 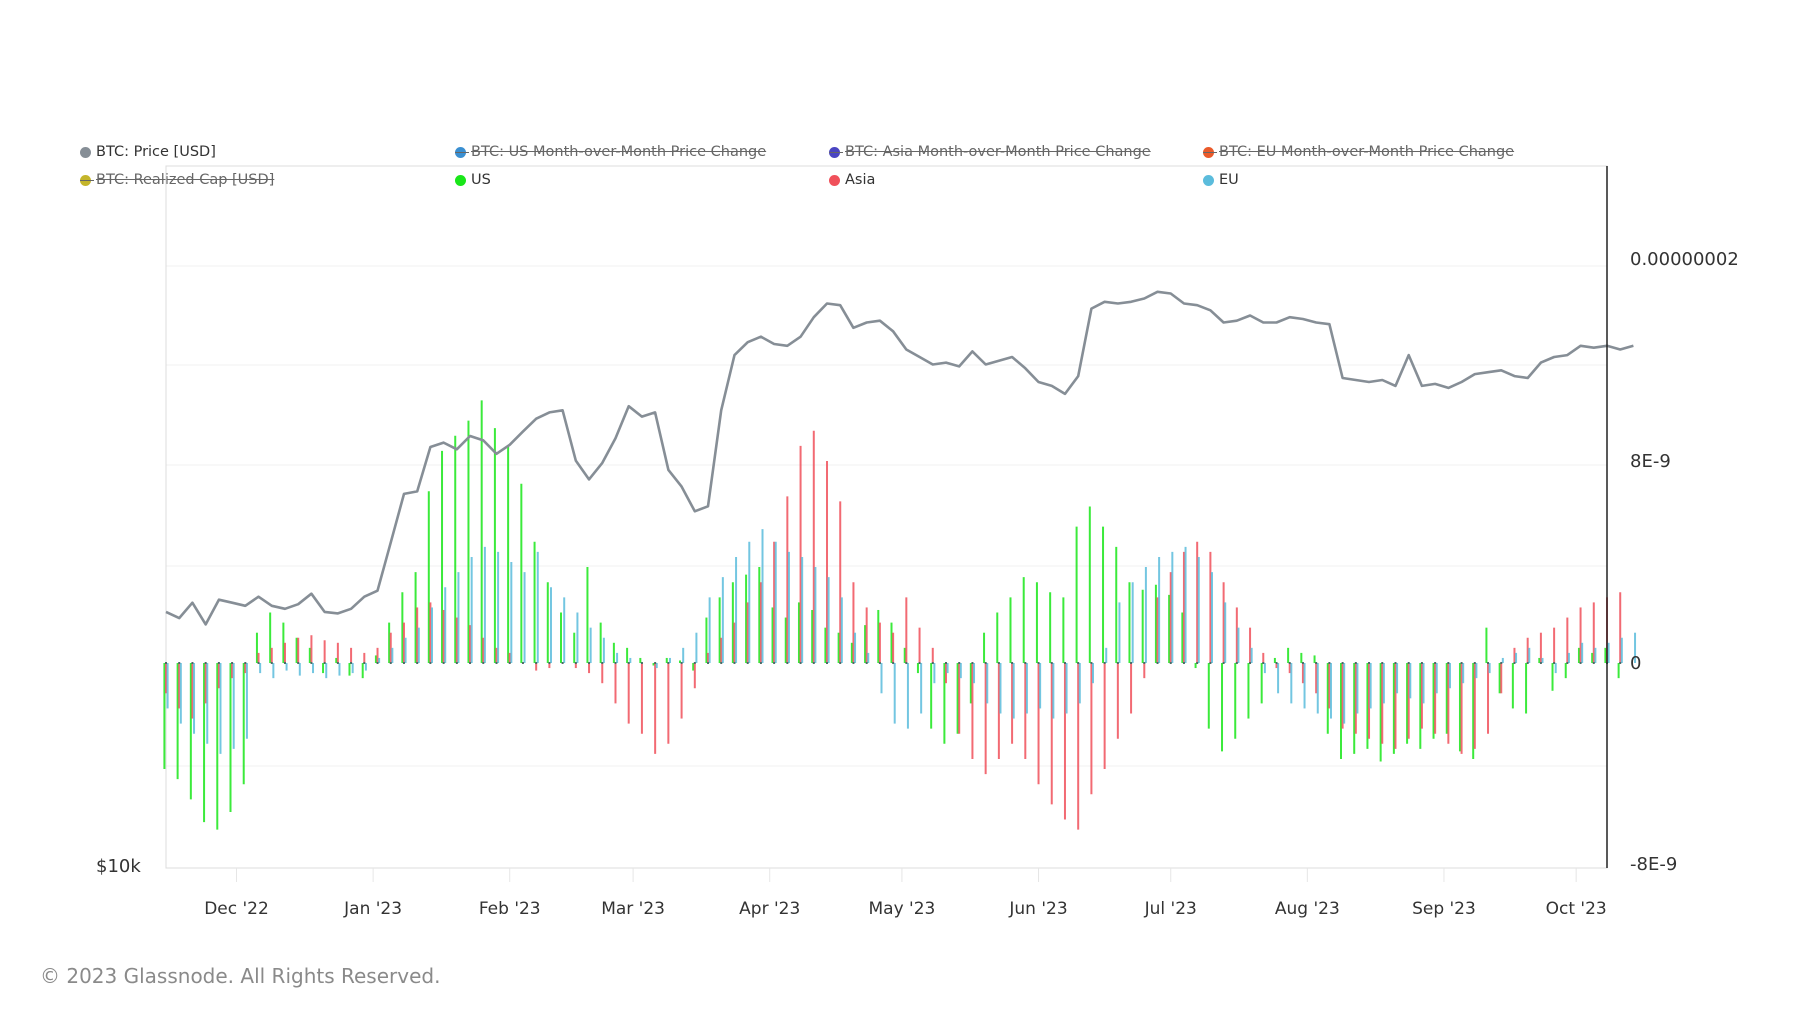 What do you see at coordinates (633, 909) in the screenshot?
I see `x-tick-label: Mar '23` at bounding box center [633, 909].